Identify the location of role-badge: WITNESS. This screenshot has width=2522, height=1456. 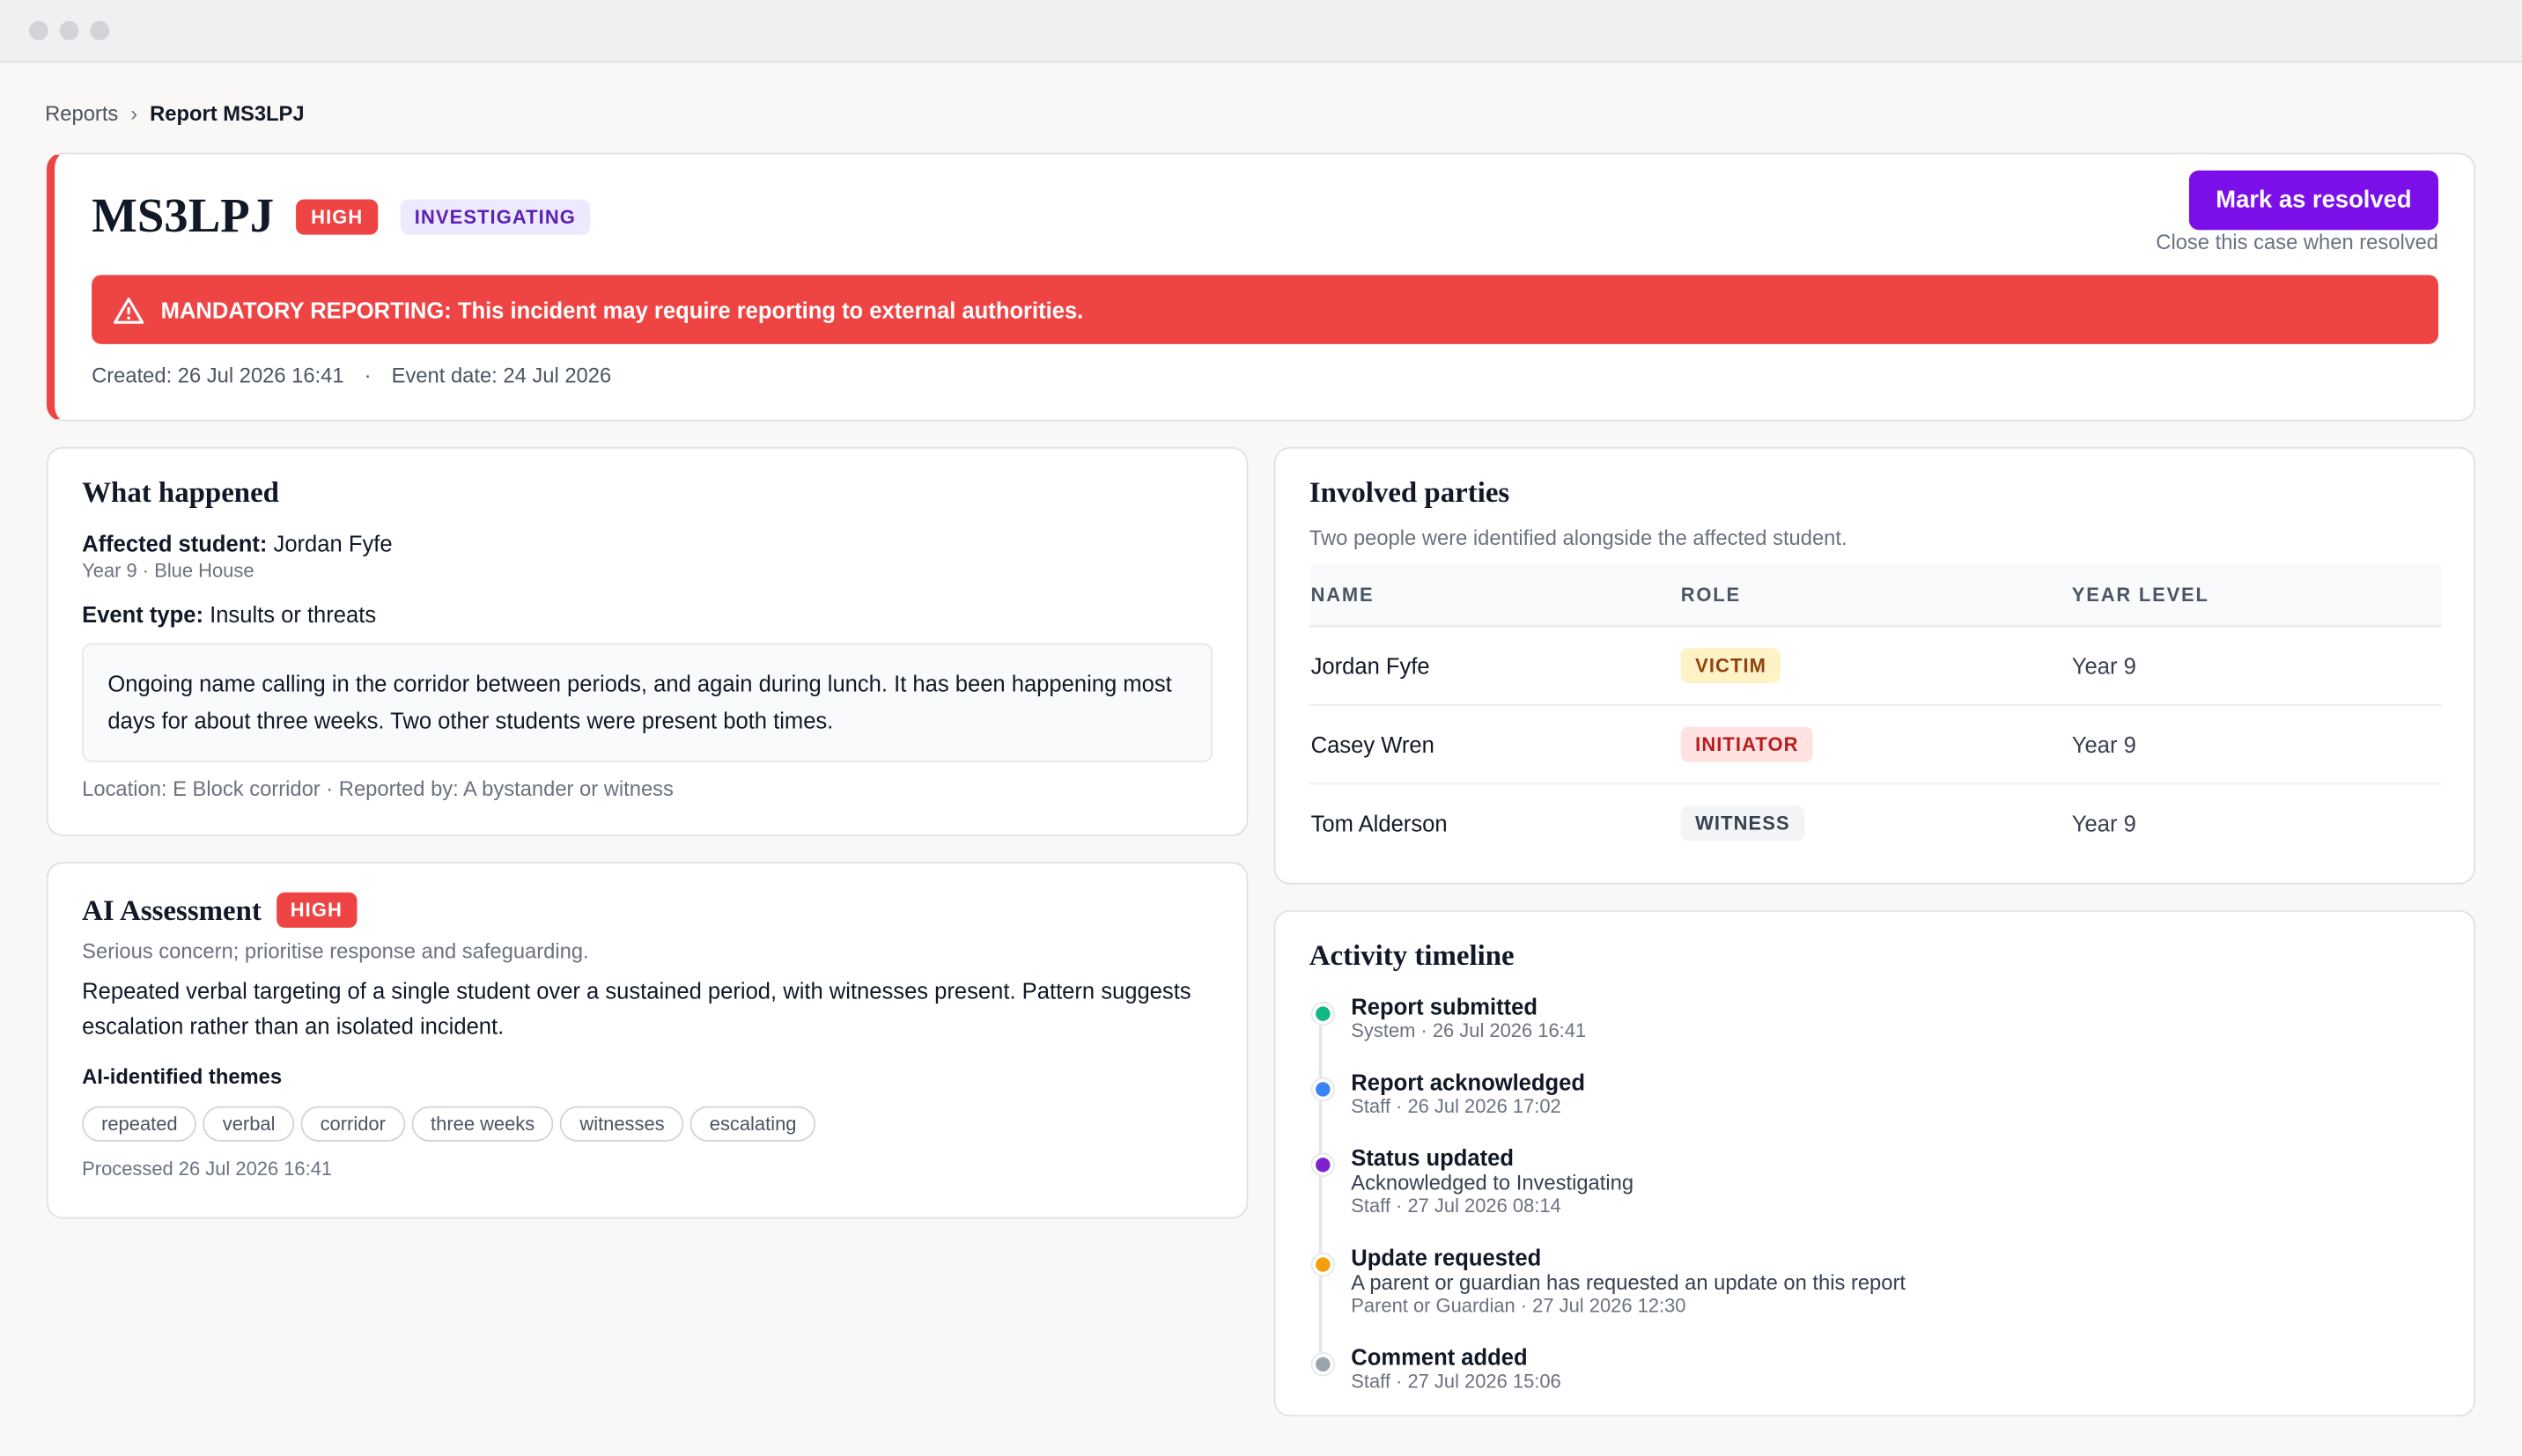
(1742, 823).